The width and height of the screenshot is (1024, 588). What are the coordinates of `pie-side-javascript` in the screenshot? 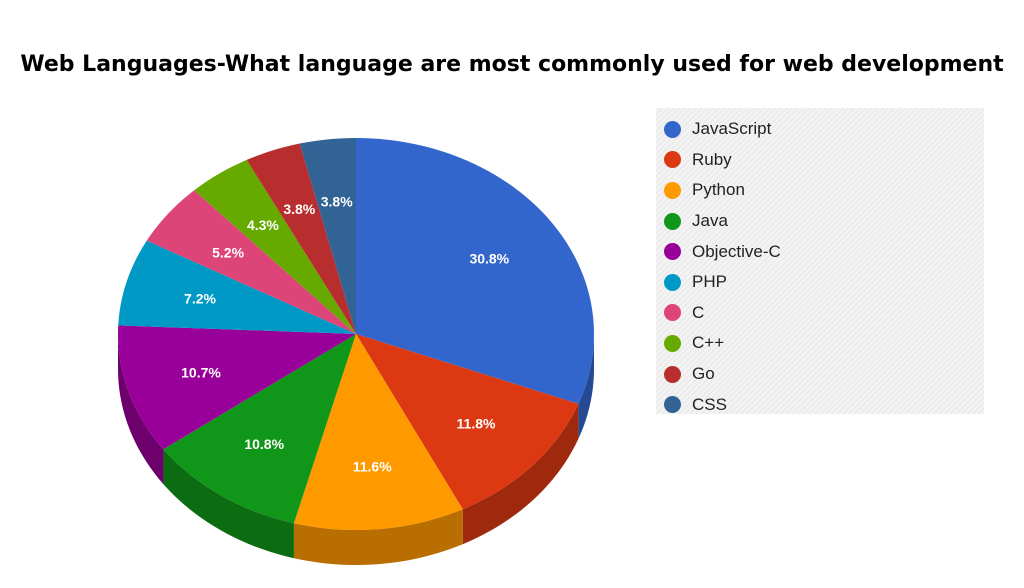 It's located at (586, 386).